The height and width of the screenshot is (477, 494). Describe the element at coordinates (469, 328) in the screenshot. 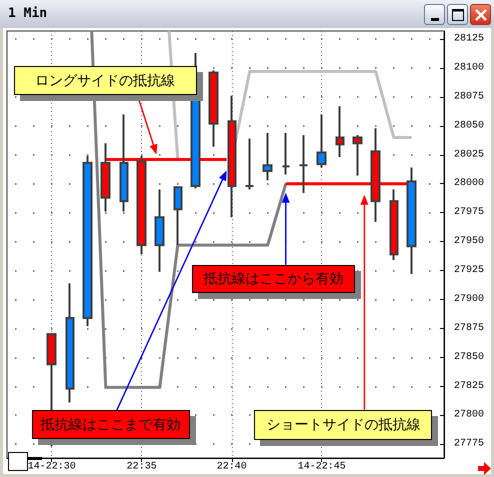

I see `y-tick-label: 27875` at that location.